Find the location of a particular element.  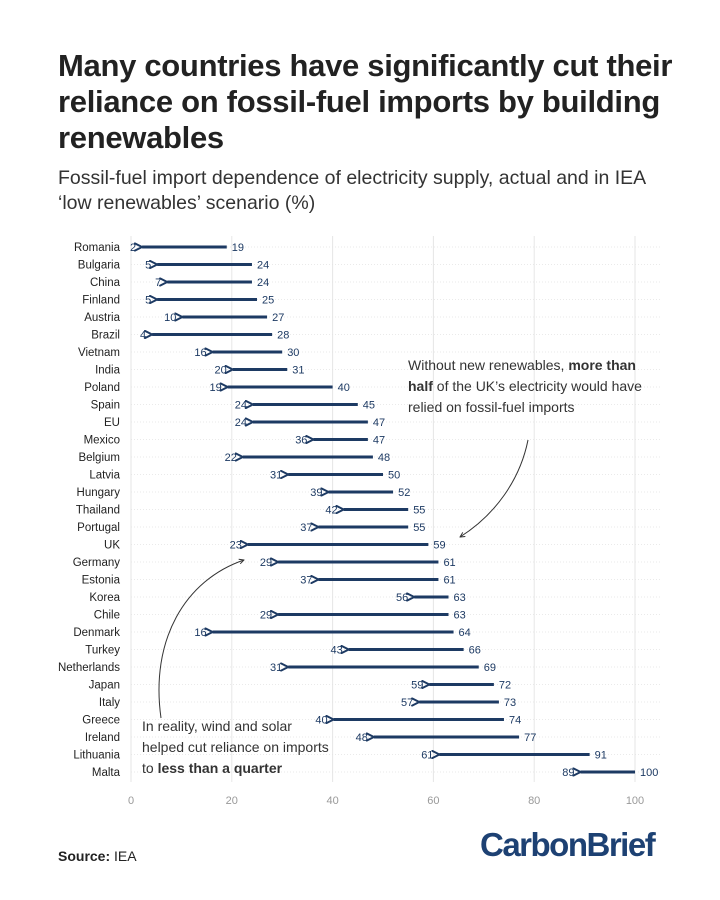

annotation-line: In reality, wind and solar is located at coordinates (217, 726).